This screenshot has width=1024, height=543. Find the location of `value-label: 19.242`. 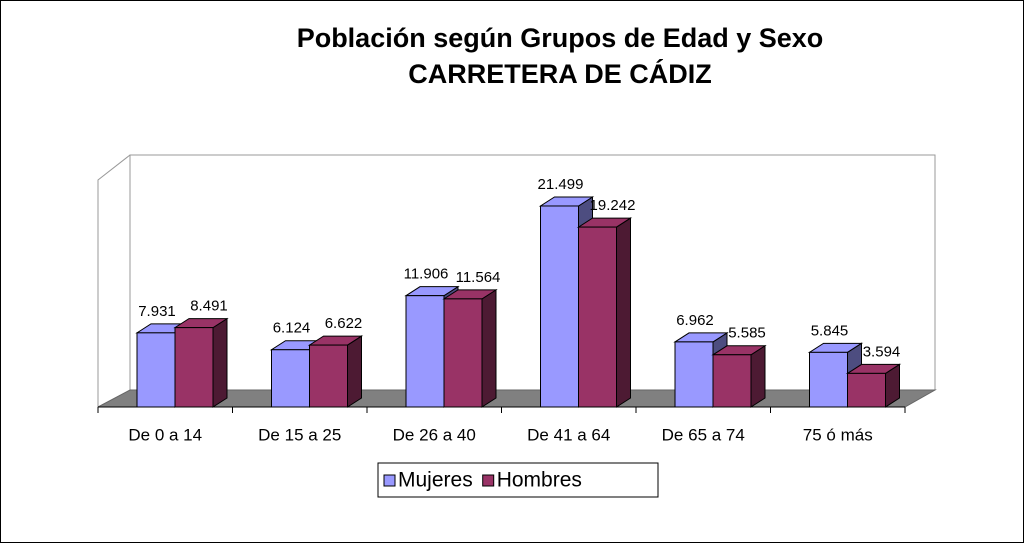

value-label: 19.242 is located at coordinates (613, 205).